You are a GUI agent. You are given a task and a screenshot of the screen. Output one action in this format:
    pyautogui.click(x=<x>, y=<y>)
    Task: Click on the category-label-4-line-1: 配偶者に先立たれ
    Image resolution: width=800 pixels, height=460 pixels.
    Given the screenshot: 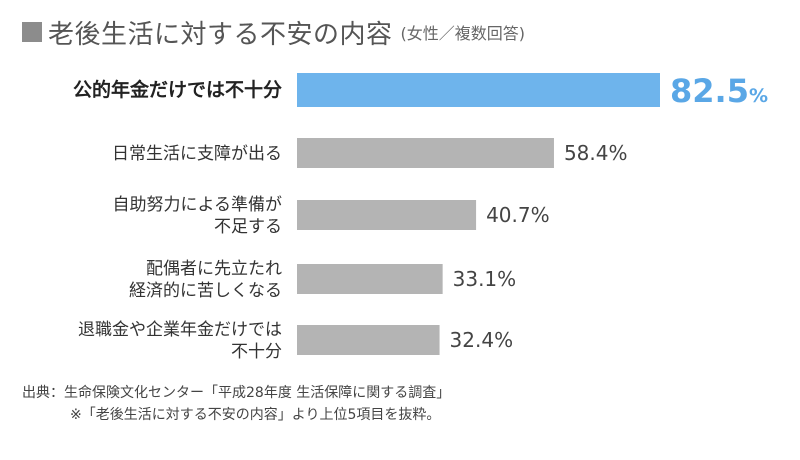 What is the action you would take?
    pyautogui.click(x=214, y=269)
    